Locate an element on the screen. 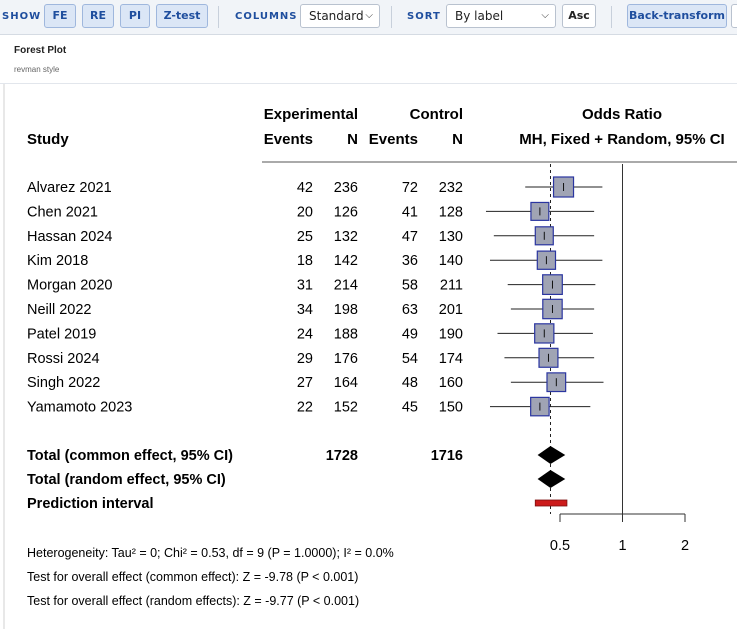  study-row: Alvarez 2021 42 236 72 232 is located at coordinates (315, 187).